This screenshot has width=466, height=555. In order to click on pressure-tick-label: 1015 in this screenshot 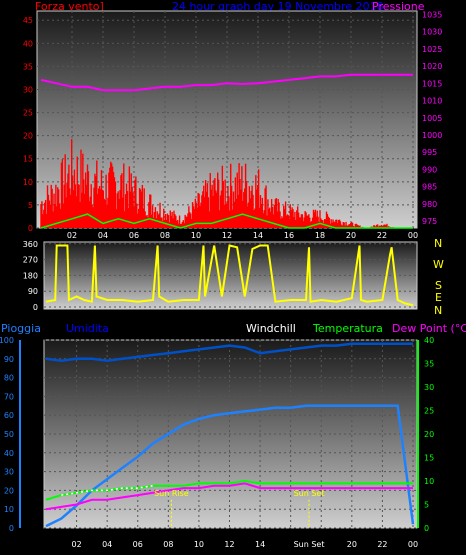, I will do `click(432, 83)`.